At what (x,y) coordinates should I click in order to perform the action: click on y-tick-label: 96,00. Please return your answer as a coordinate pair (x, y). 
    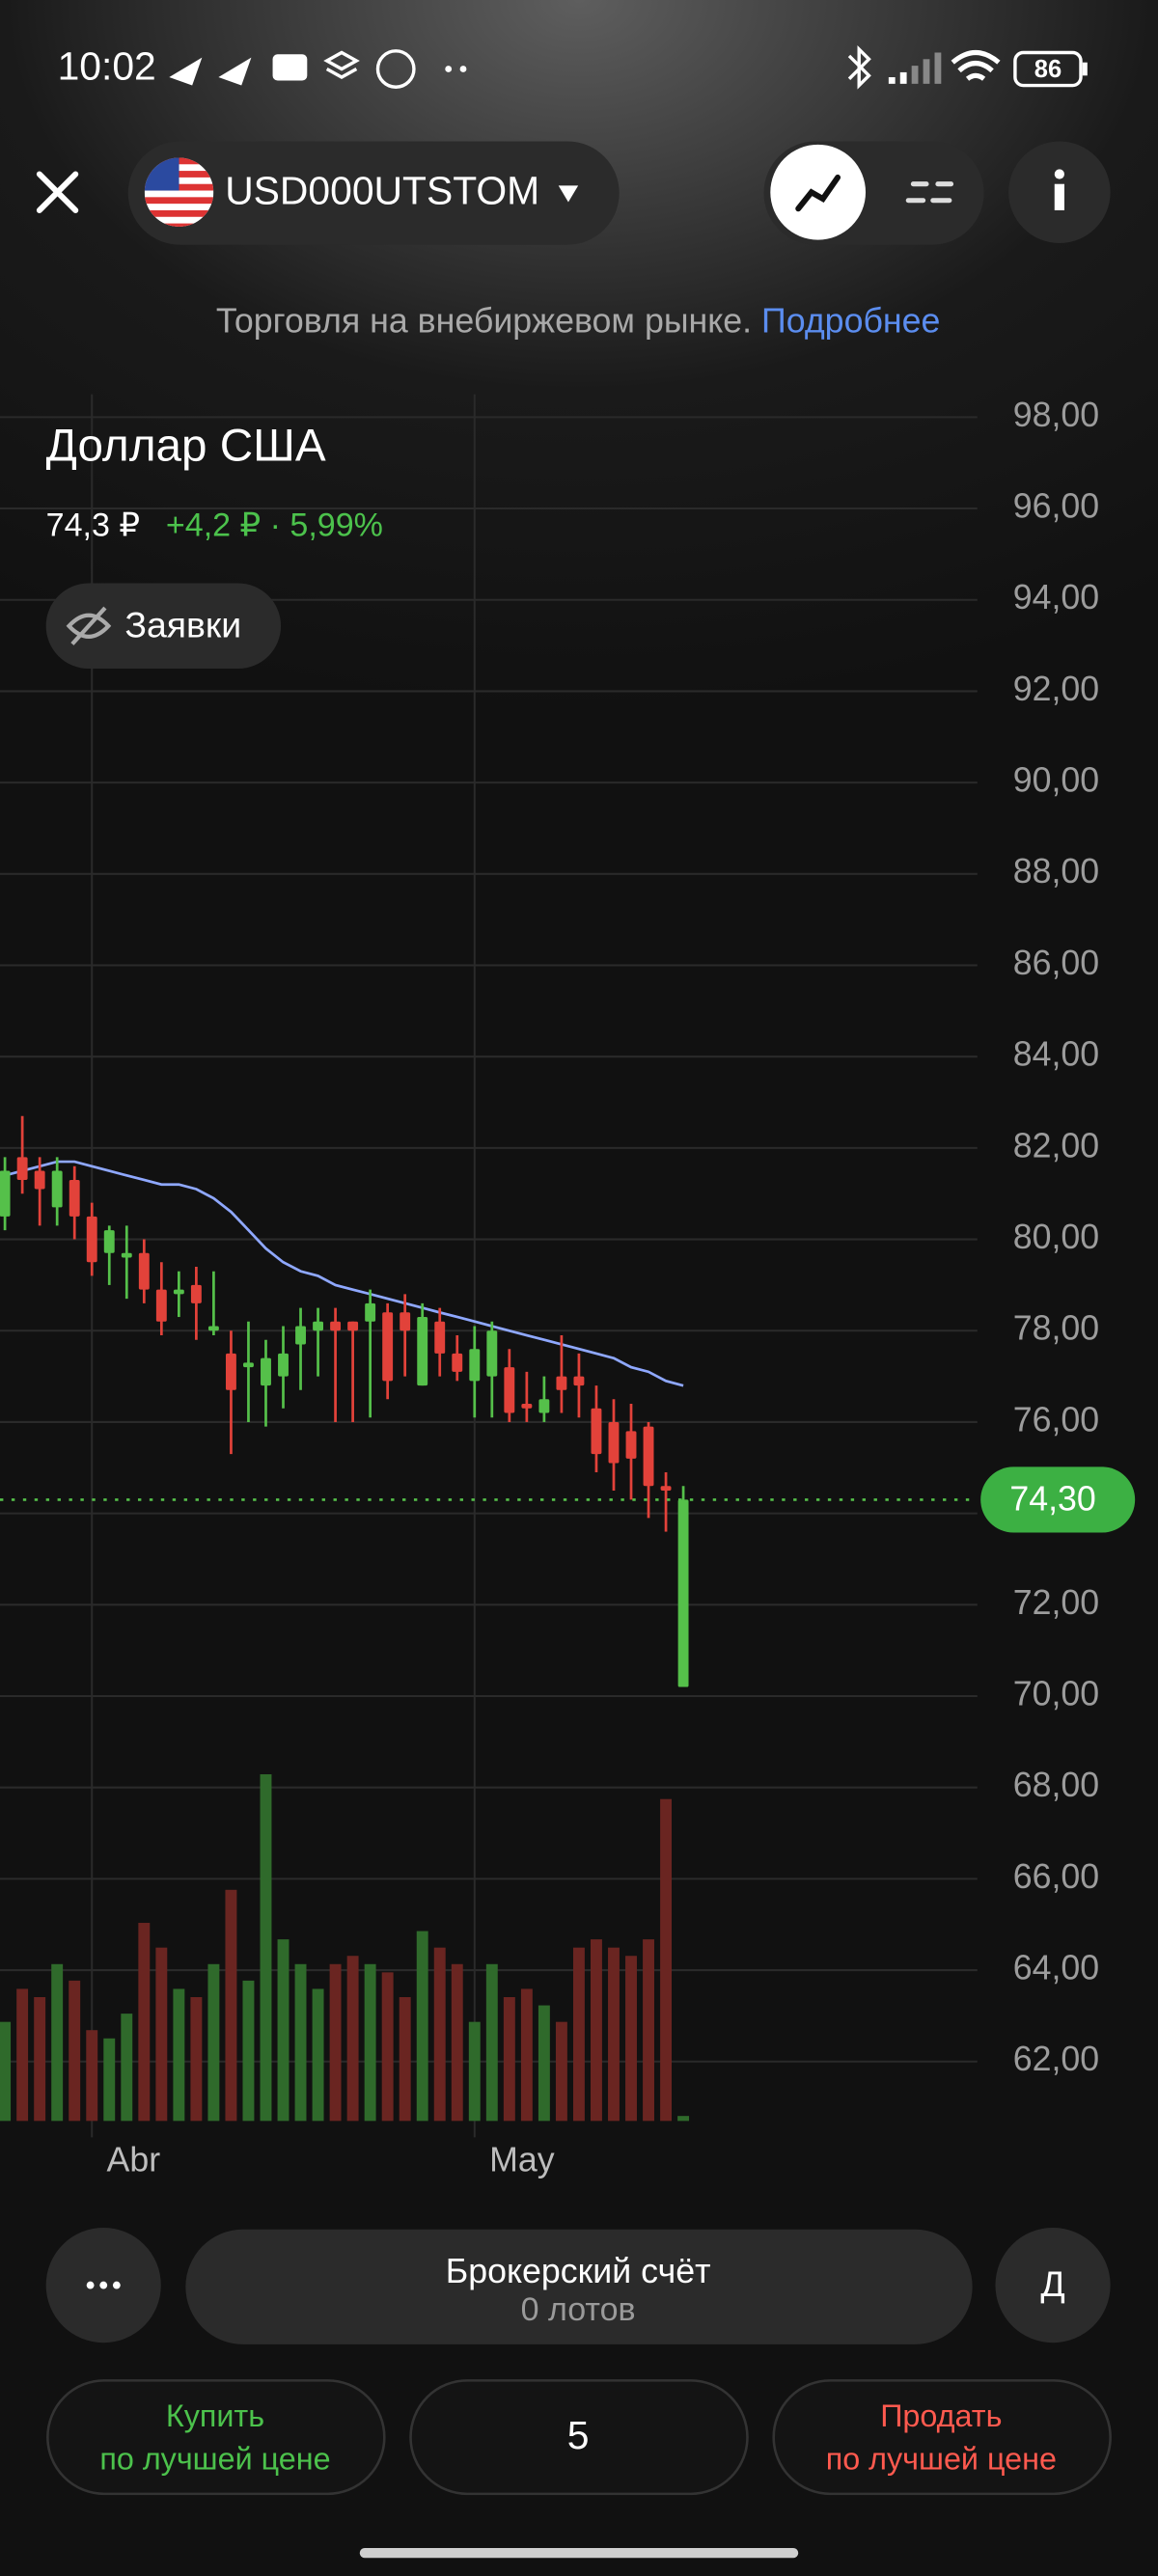
    Looking at the image, I should click on (1056, 506).